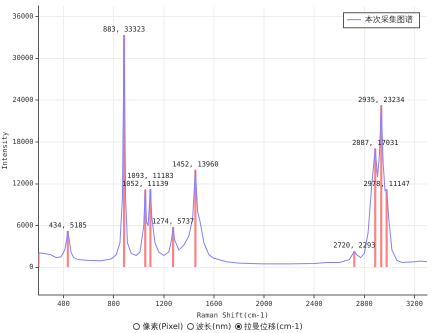 The image size is (436, 333). What do you see at coordinates (214, 326) in the screenshot?
I see `text: 波长(nm)` at bounding box center [214, 326].